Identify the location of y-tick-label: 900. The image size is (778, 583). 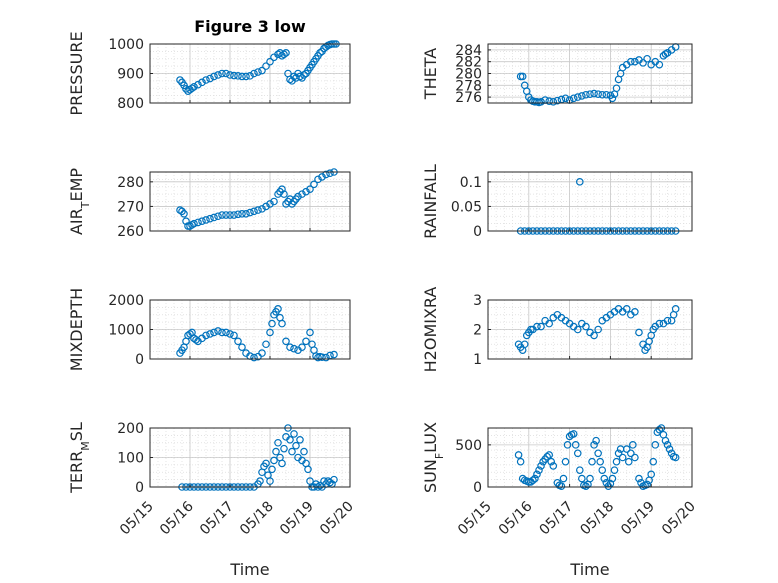
(130, 75).